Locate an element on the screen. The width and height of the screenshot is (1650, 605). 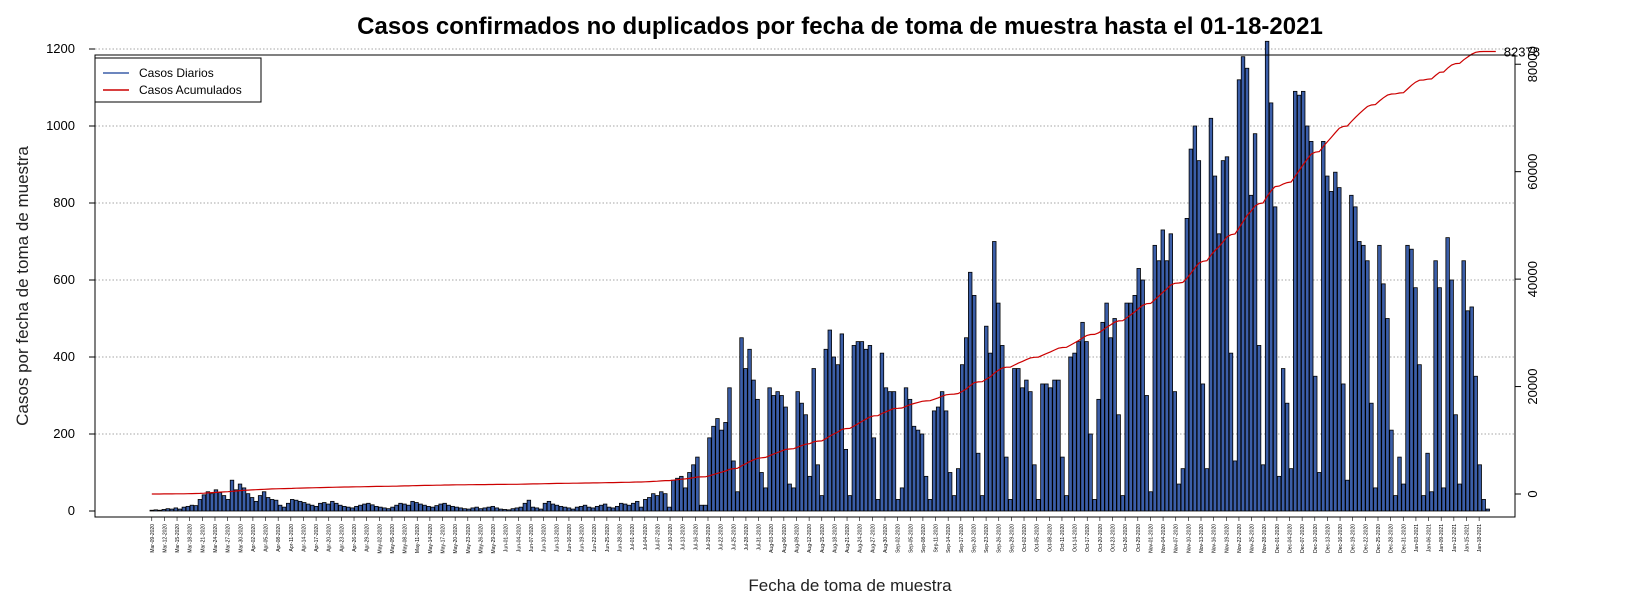
y-axis-label: Casos por fecha de toma de muestra is located at coordinates (22, 286).